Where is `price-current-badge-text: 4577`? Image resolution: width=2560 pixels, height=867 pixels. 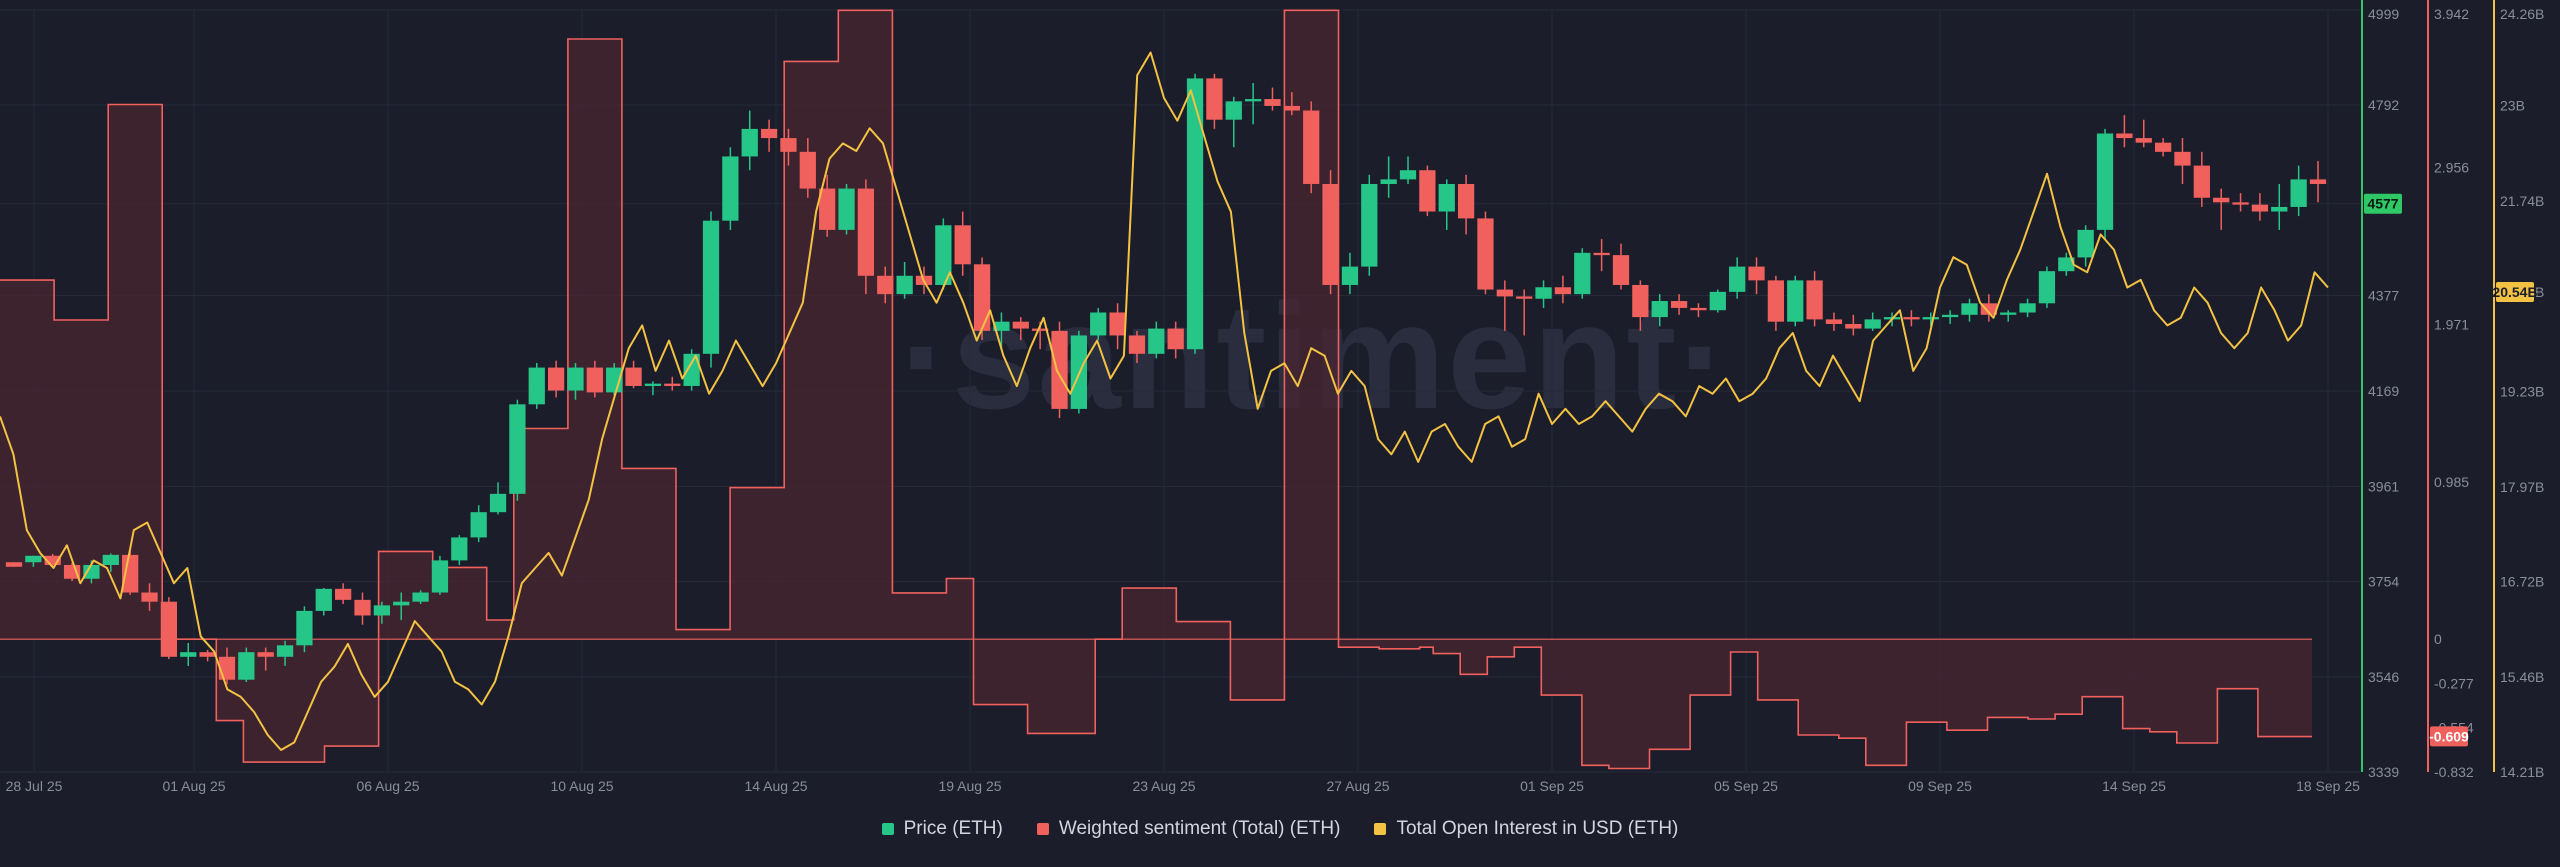 price-current-badge-text: 4577 is located at coordinates (2382, 204).